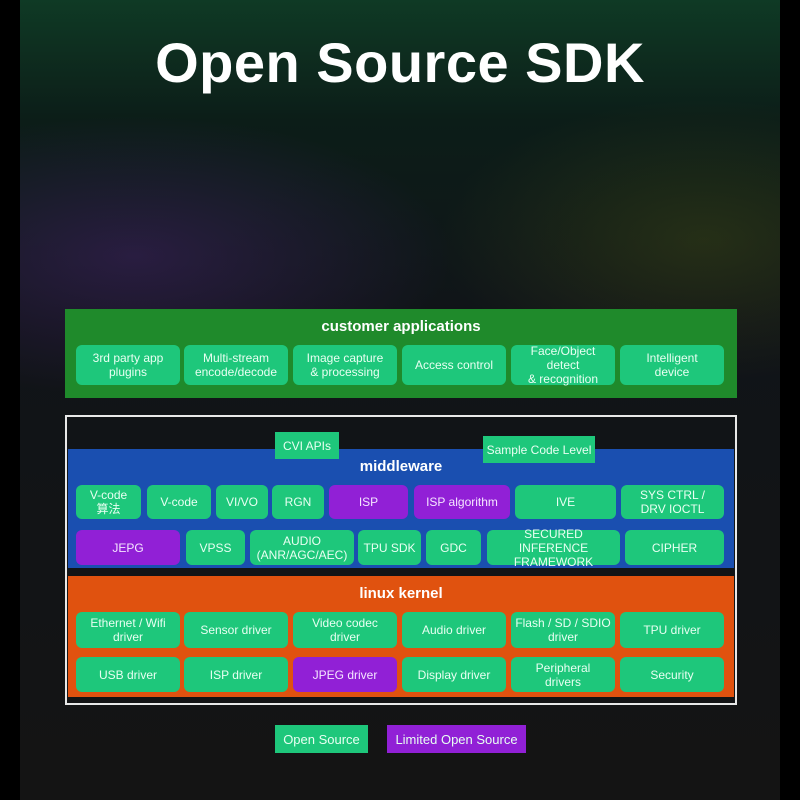 The image size is (800, 800). What do you see at coordinates (563, 630) in the screenshot?
I see `linux-kernel-row1-item: Flash / SD / SDIO driver` at bounding box center [563, 630].